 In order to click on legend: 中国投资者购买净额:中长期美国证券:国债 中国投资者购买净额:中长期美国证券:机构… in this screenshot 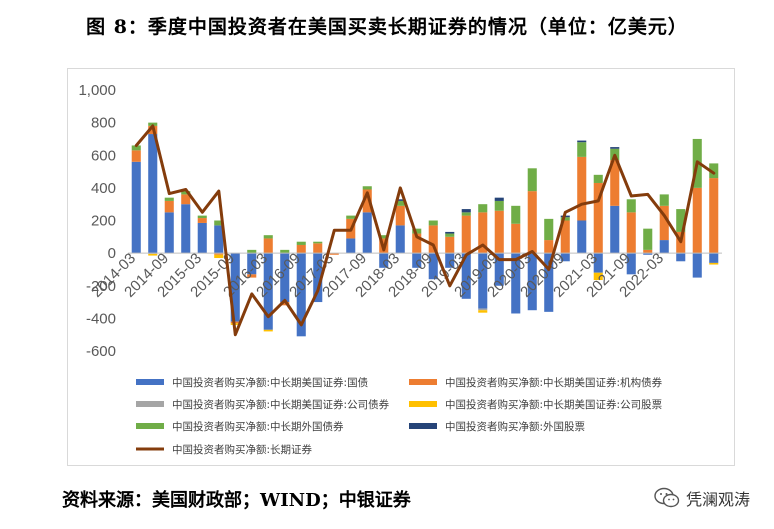, I will do `click(399, 416)`.